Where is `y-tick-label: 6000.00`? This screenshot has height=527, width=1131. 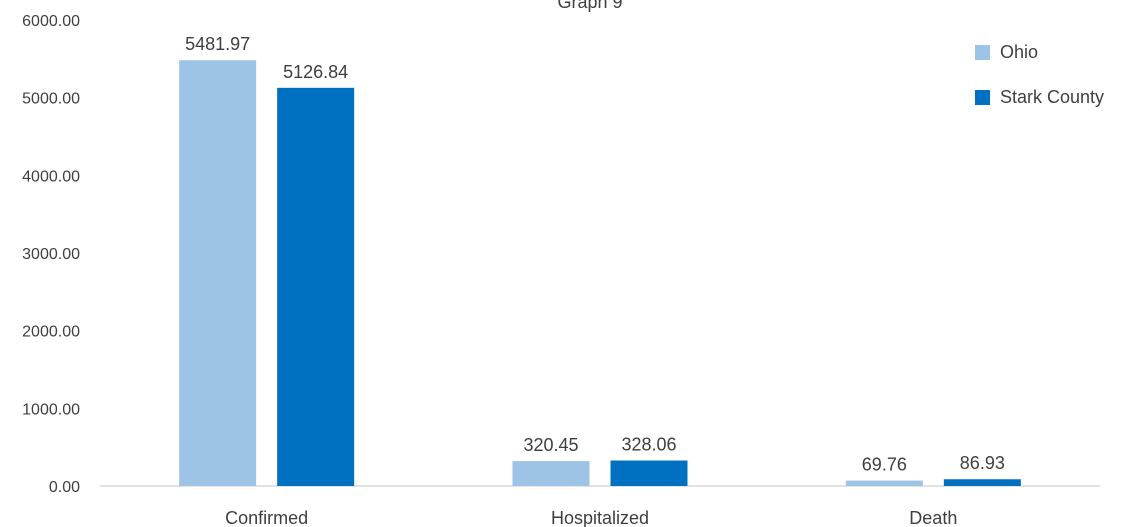
y-tick-label: 6000.00 is located at coordinates (51, 21).